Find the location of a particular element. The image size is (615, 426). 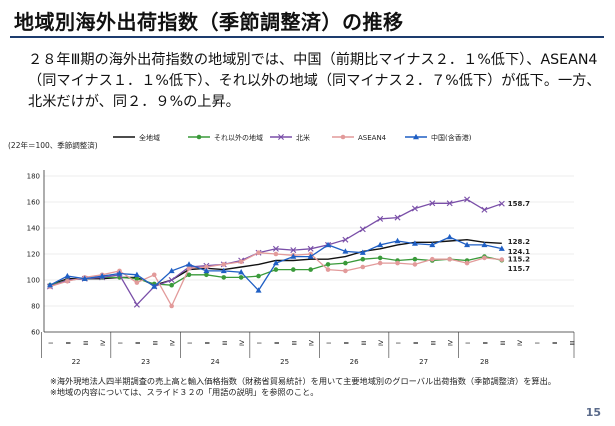

y-tick-label: 80 is located at coordinates (35, 307).